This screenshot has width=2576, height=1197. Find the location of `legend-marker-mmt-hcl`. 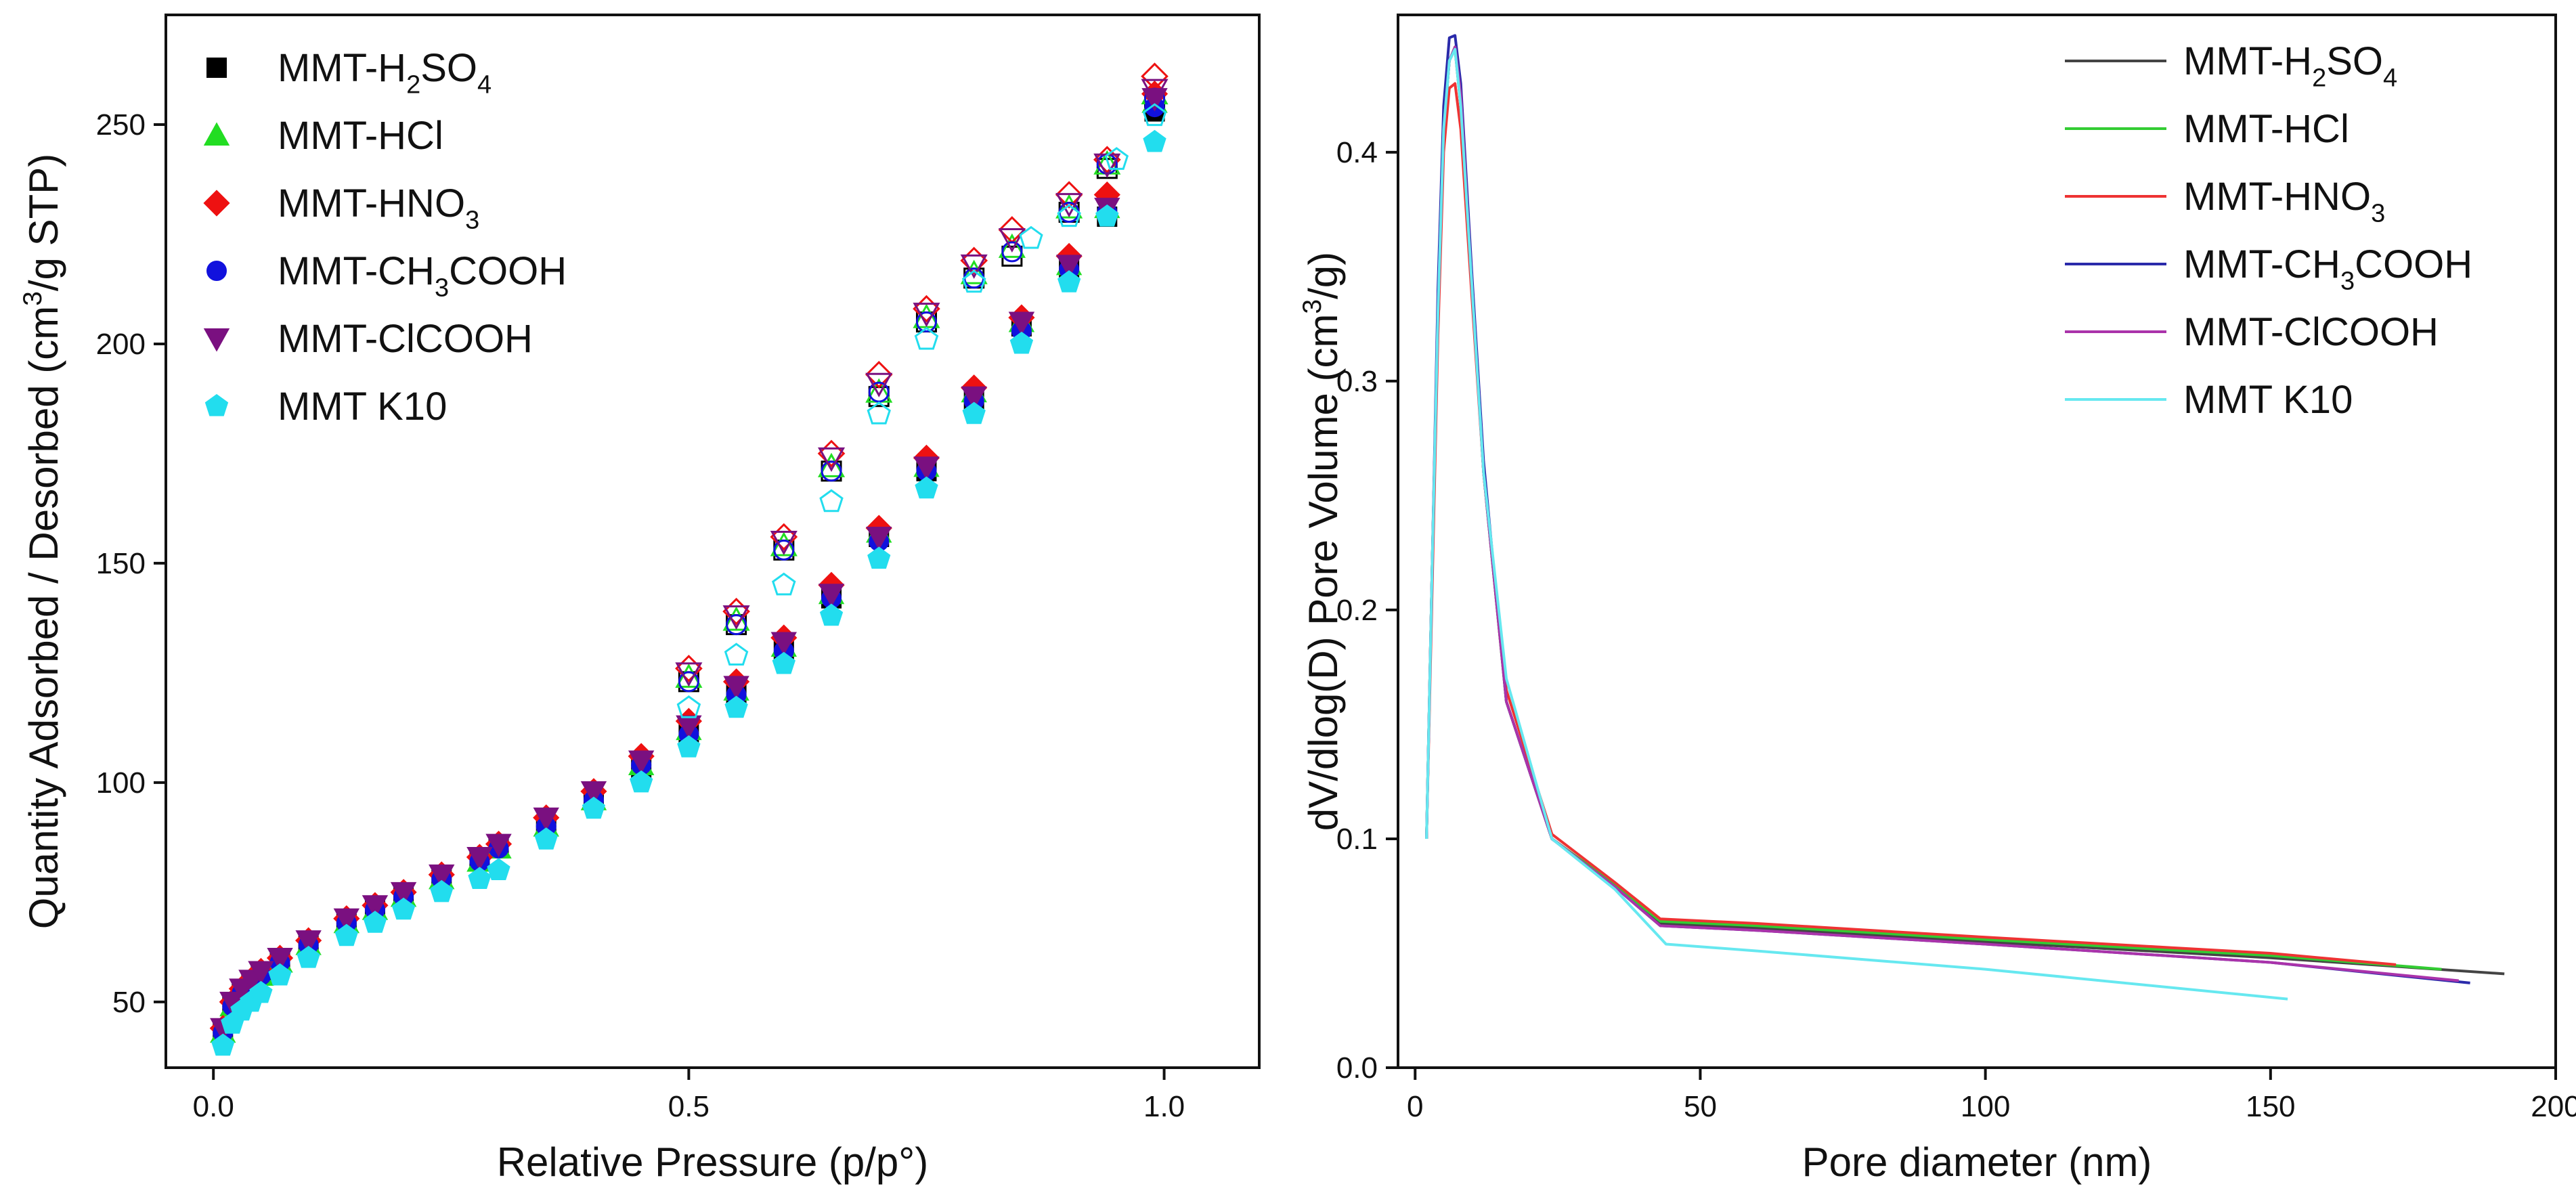

legend-marker-mmt-hcl is located at coordinates (216, 134).